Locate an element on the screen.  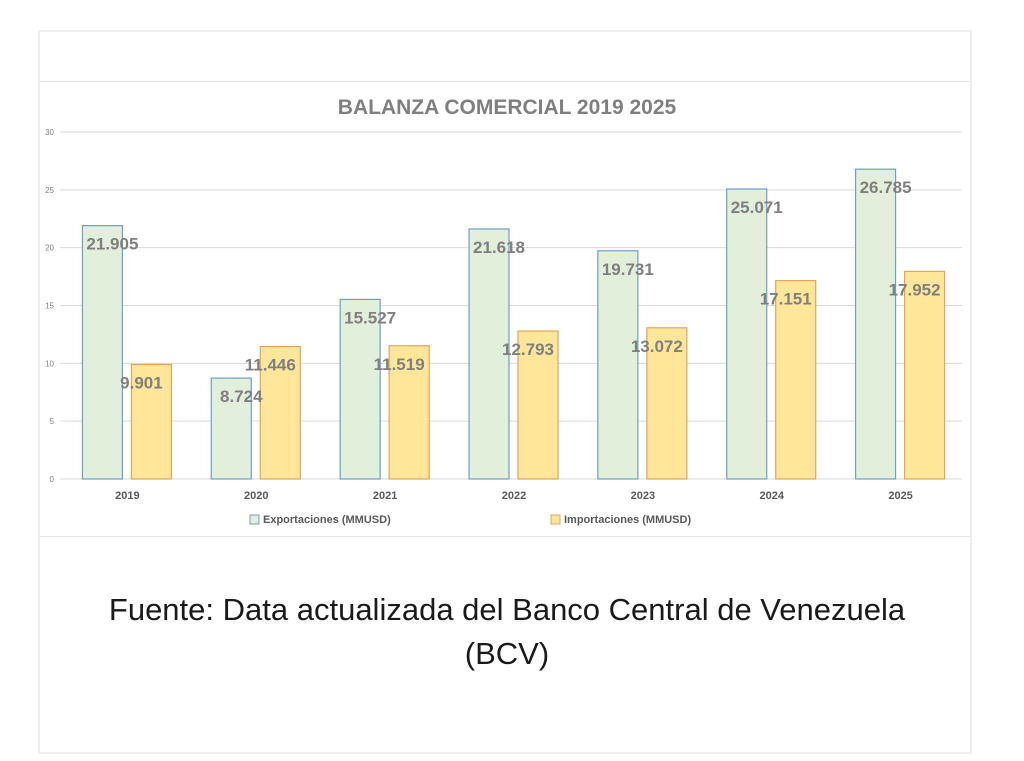
x-tick-label: 2023 is located at coordinates (643, 496).